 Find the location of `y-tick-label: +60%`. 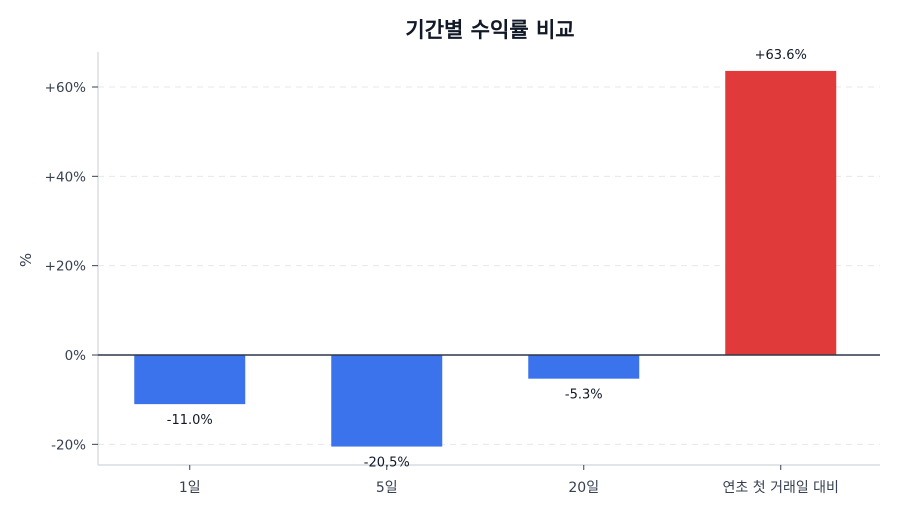

y-tick-label: +60% is located at coordinates (65, 88).